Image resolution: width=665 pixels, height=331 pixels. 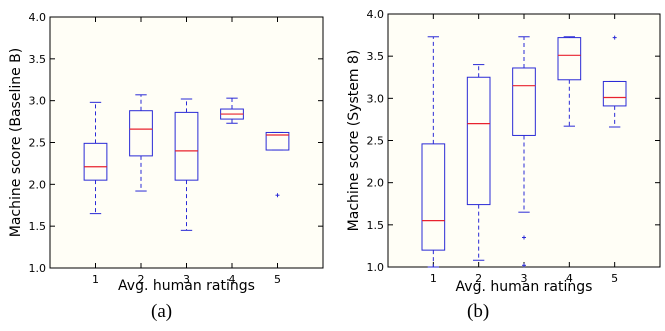 I want to click on caption-b: (b), so click(x=478, y=311).